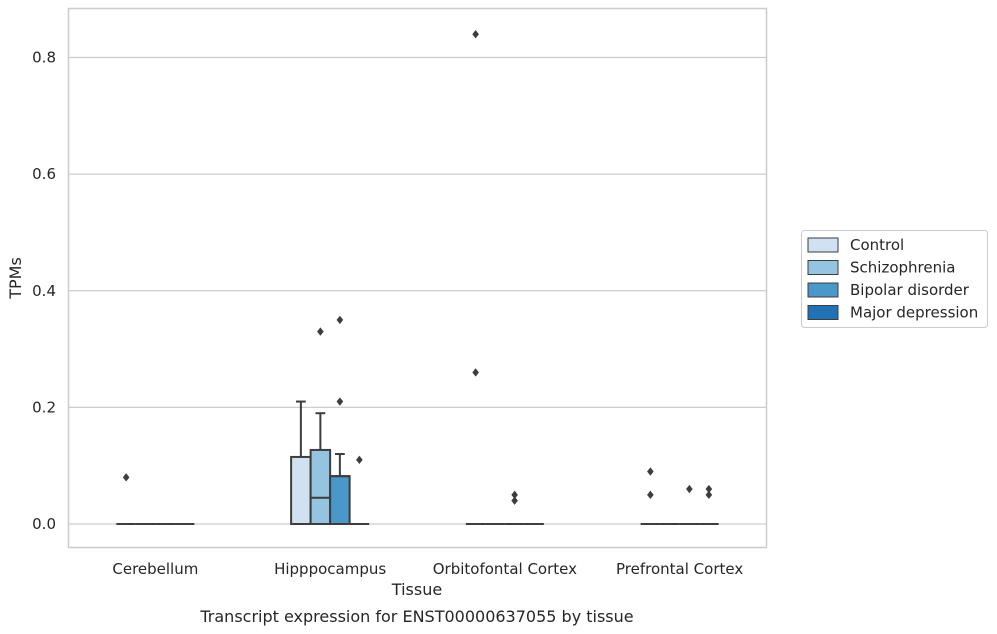  Describe the element at coordinates (320, 426) in the screenshot. I see `box-schizophrenia` at that location.